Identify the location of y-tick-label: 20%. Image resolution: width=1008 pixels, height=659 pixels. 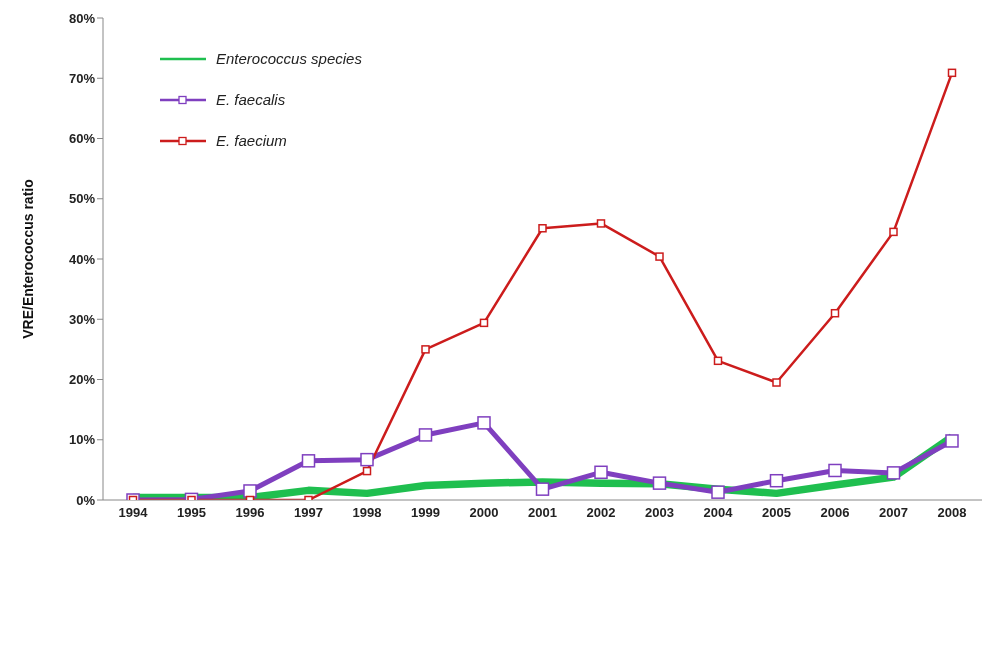
(82, 380).